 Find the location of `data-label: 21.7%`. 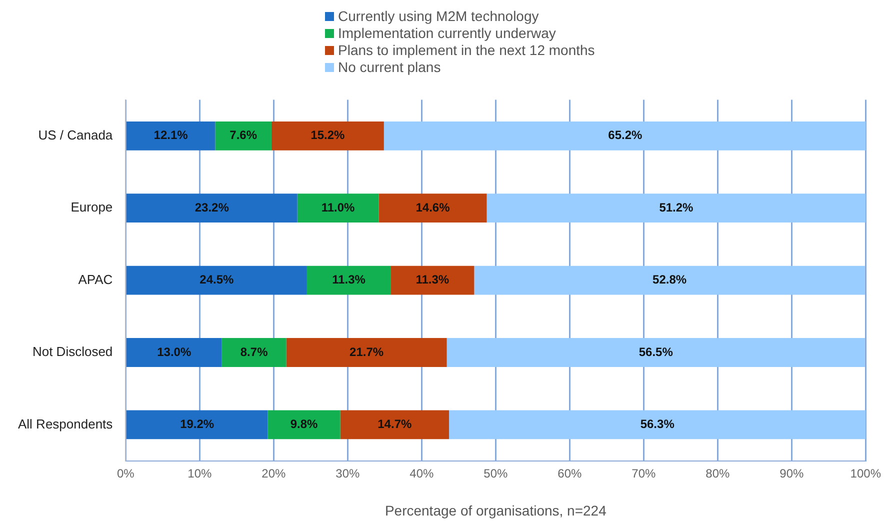

data-label: 21.7% is located at coordinates (367, 351).